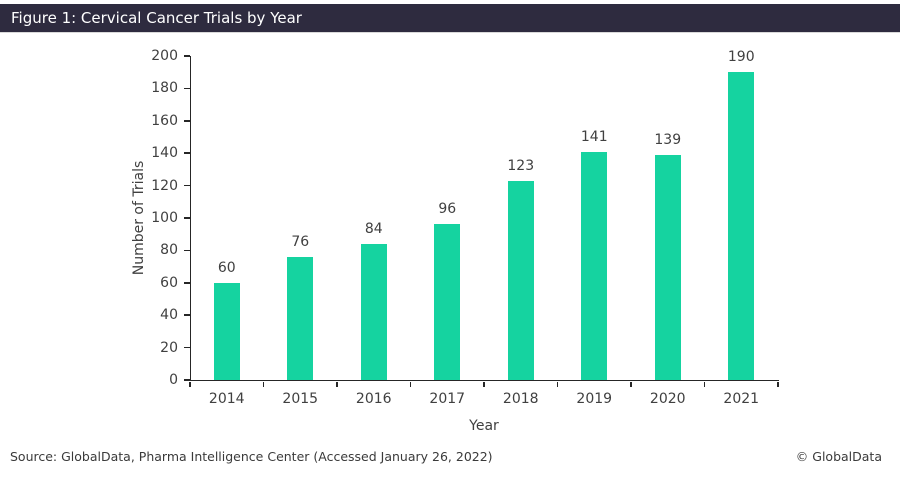 The width and height of the screenshot is (900, 485). What do you see at coordinates (300, 241) in the screenshot?
I see `bar-value-label: 76` at bounding box center [300, 241].